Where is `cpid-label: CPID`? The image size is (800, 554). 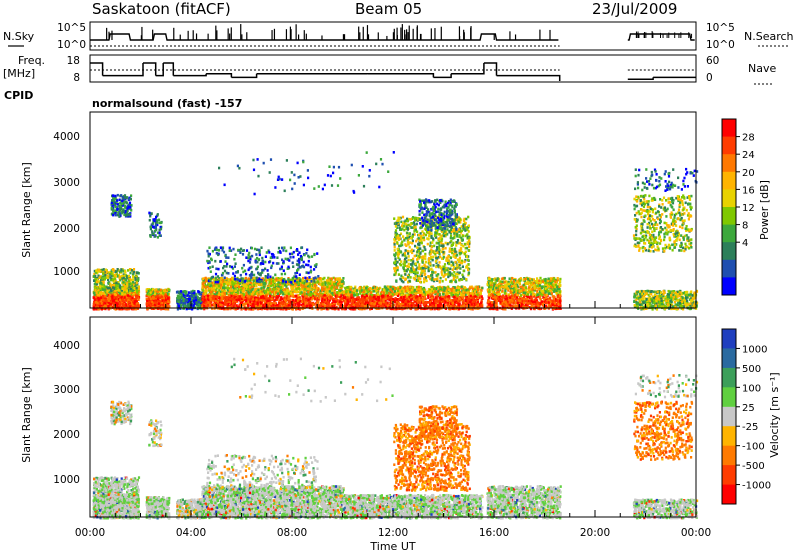
cpid-label: CPID is located at coordinates (18, 95).